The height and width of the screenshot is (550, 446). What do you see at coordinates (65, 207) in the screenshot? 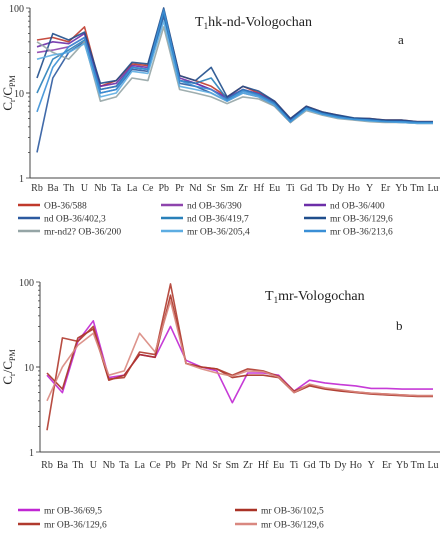
I see `legend-entry: OB-36/588` at bounding box center [65, 207].